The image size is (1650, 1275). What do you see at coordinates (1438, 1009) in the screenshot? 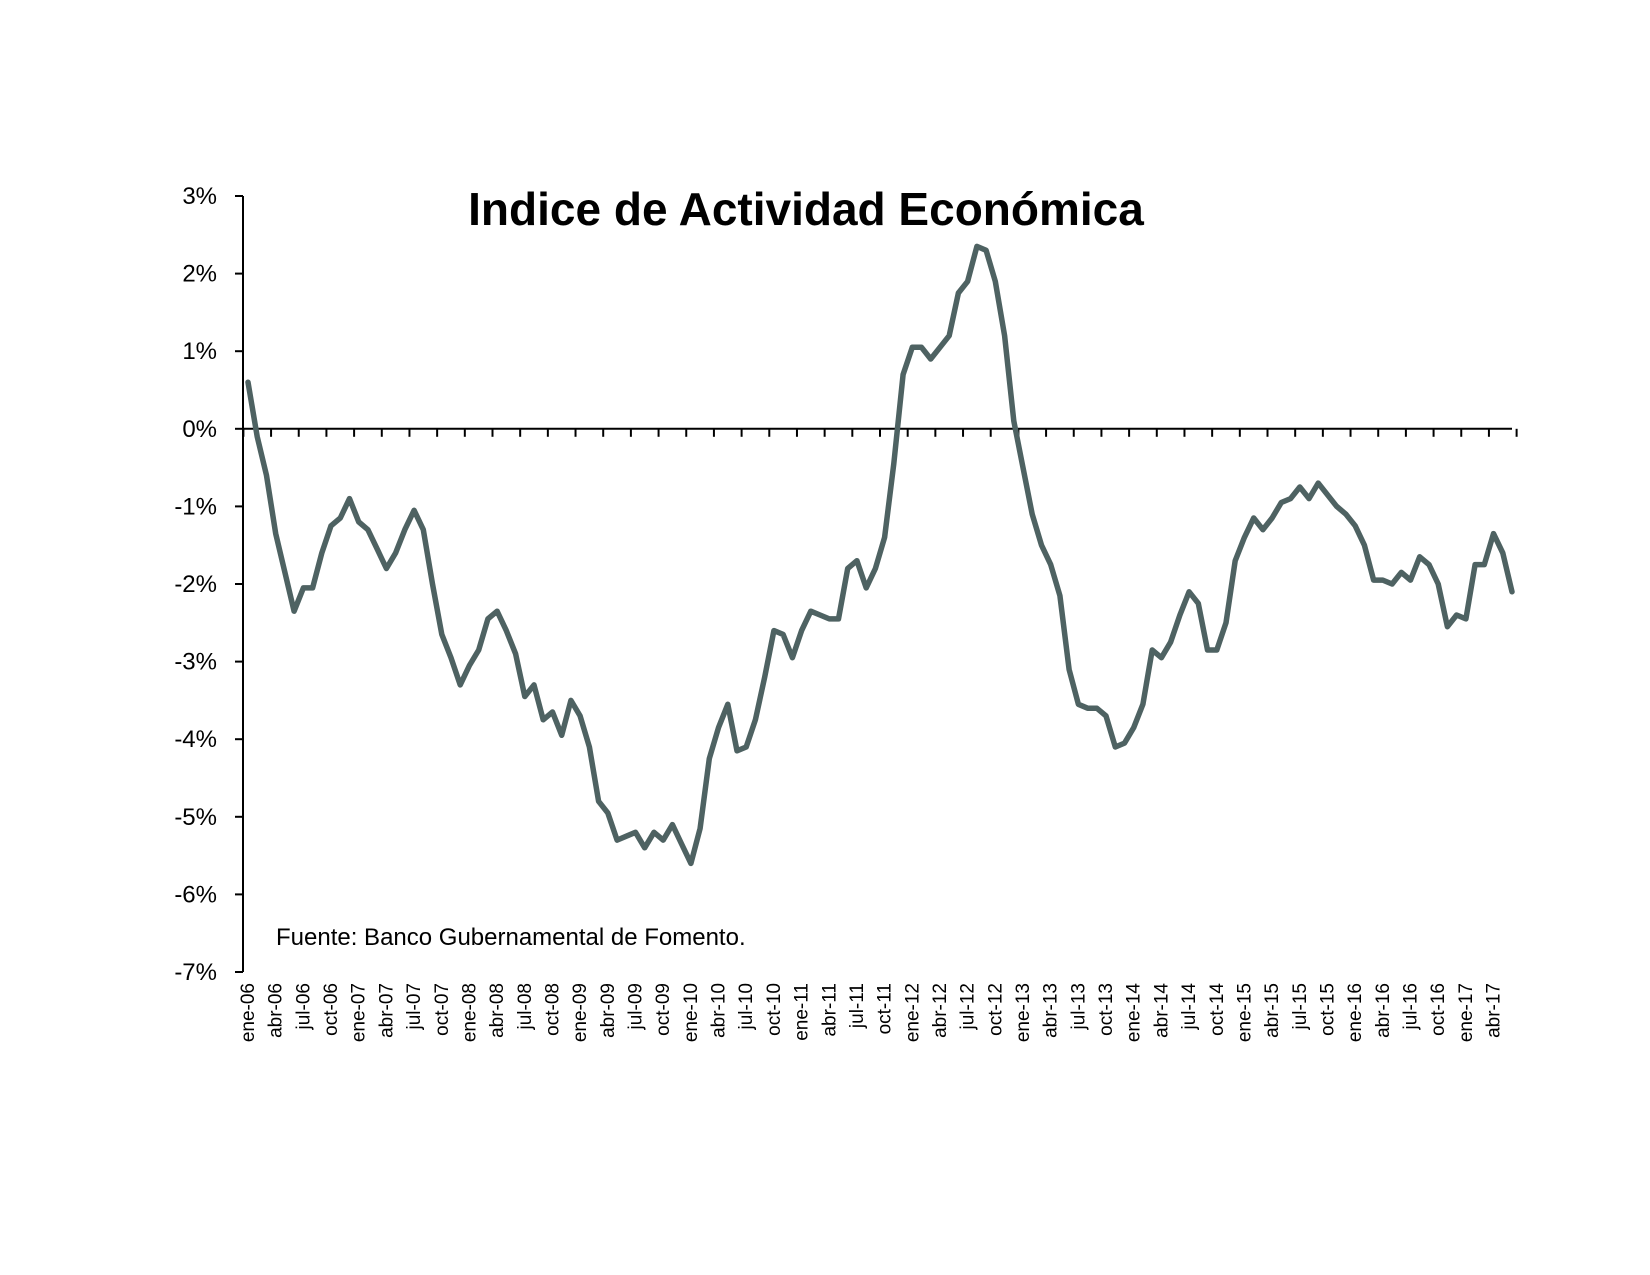
I see `x-tick-label: oct-16` at bounding box center [1438, 1009].